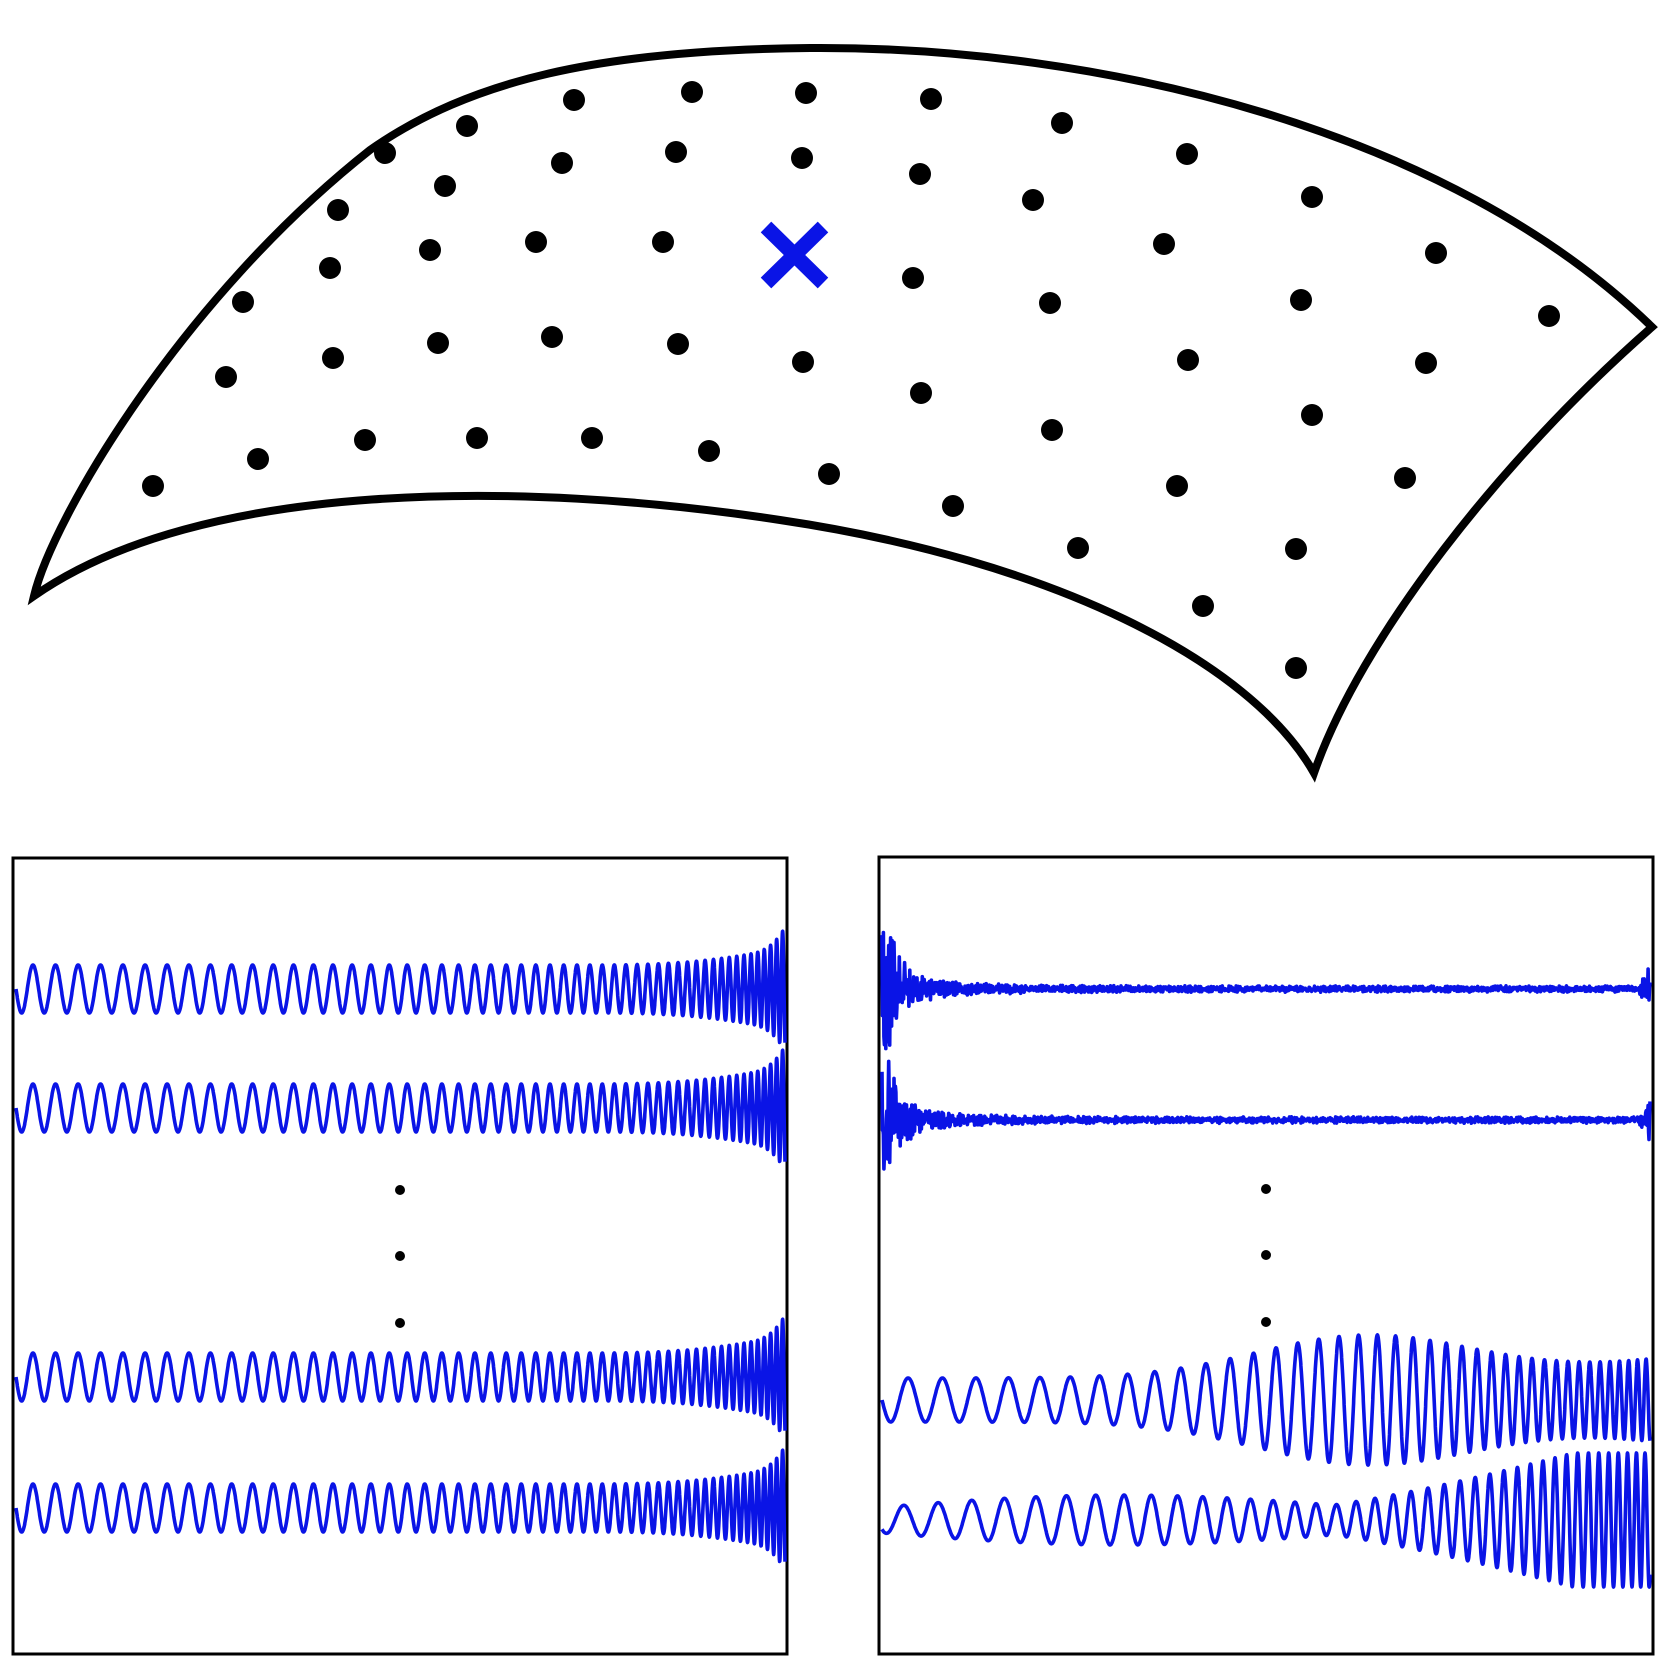  What do you see at coordinates (1266, 1255) in the screenshot?
I see `right-ellipsis-dots` at bounding box center [1266, 1255].